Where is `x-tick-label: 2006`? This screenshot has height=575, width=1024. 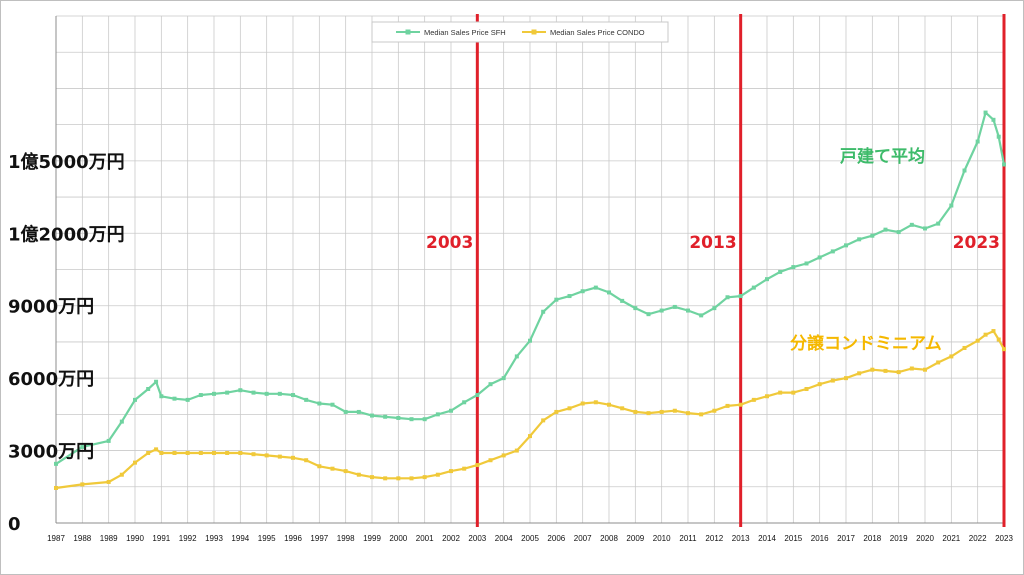 x-tick-label: 2006 is located at coordinates (556, 538).